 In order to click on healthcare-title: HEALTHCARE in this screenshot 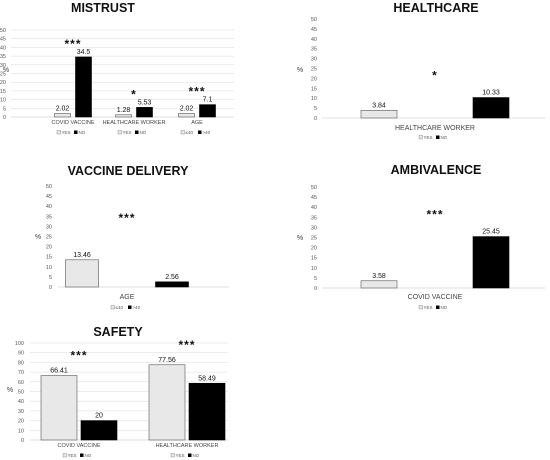, I will do `click(435, 8)`.